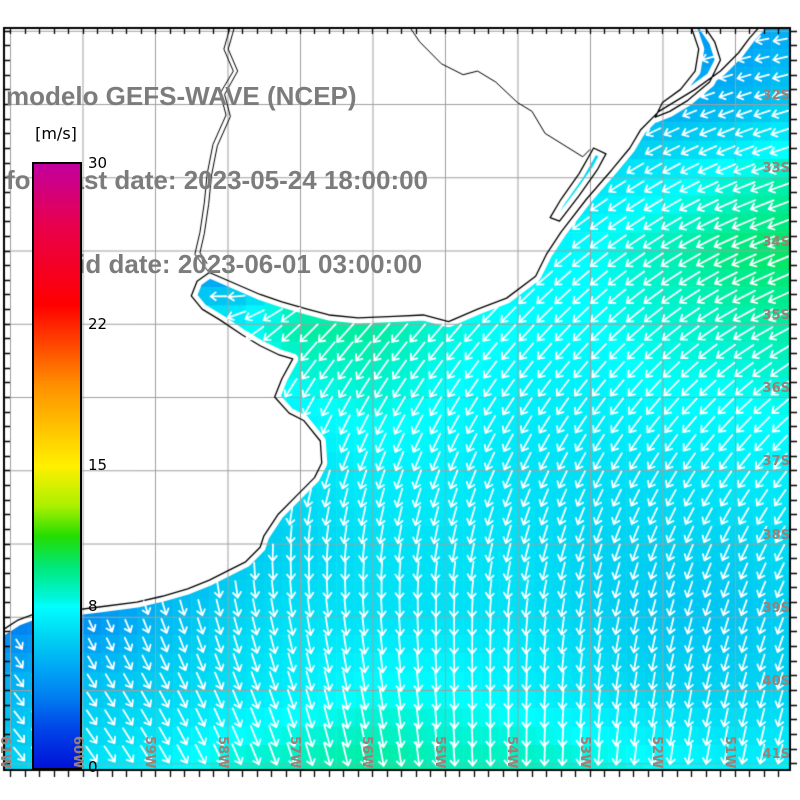 This screenshot has width=800, height=800. What do you see at coordinates (776, 462) in the screenshot?
I see `lat-label-37S: 37S` at bounding box center [776, 462].